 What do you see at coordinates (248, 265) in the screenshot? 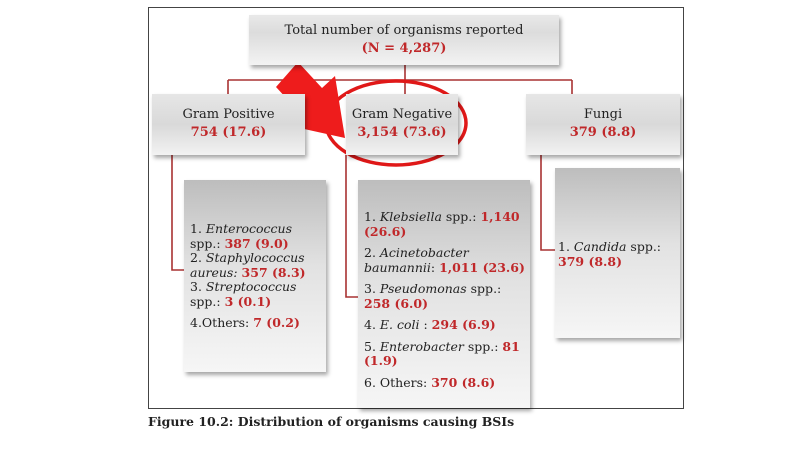
I see `list-item: 2. Staphylococcus aureus: 357 (8.3)` at bounding box center [248, 265].